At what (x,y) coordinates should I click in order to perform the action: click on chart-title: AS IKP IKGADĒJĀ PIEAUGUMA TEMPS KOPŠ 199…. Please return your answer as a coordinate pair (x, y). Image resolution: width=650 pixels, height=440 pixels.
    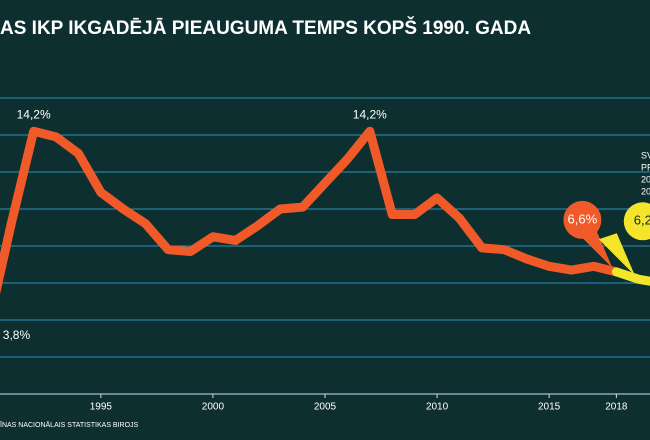
    Looking at the image, I should click on (265, 28).